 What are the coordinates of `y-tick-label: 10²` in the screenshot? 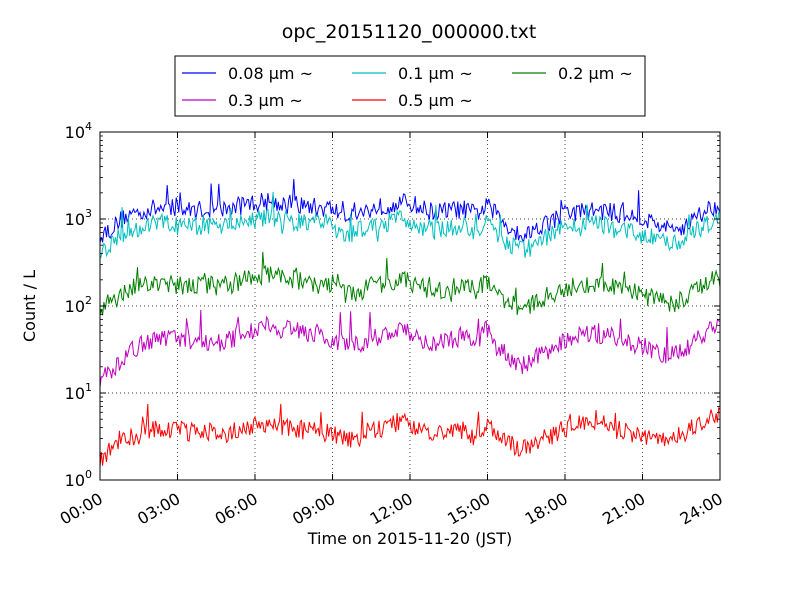 It's located at (78, 305).